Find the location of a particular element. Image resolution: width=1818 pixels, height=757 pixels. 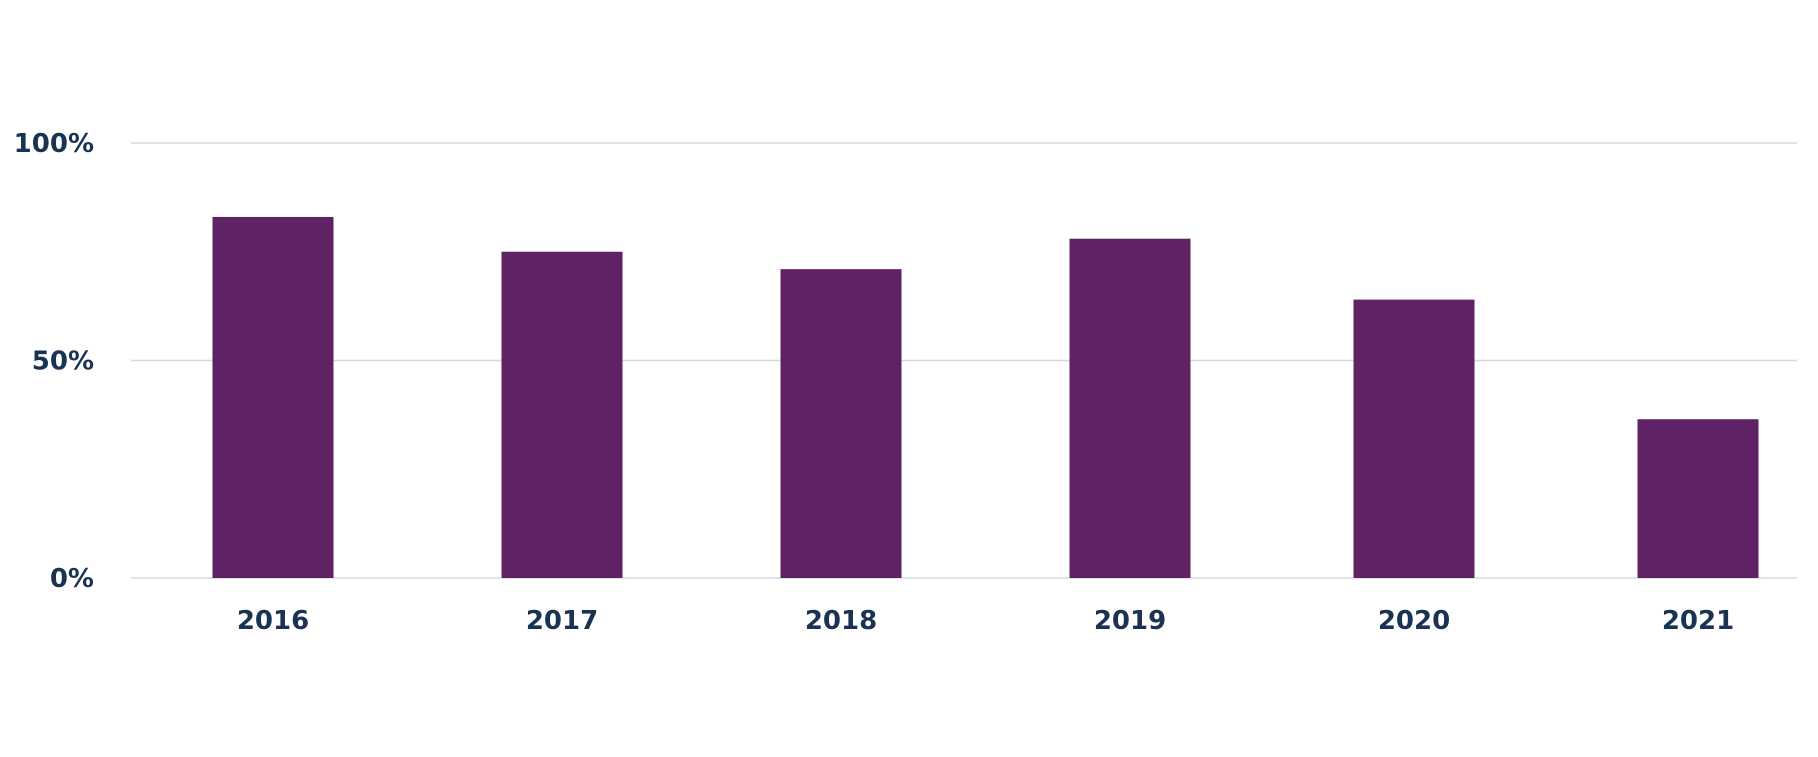

y-tick-label: 50% is located at coordinates (63, 362).